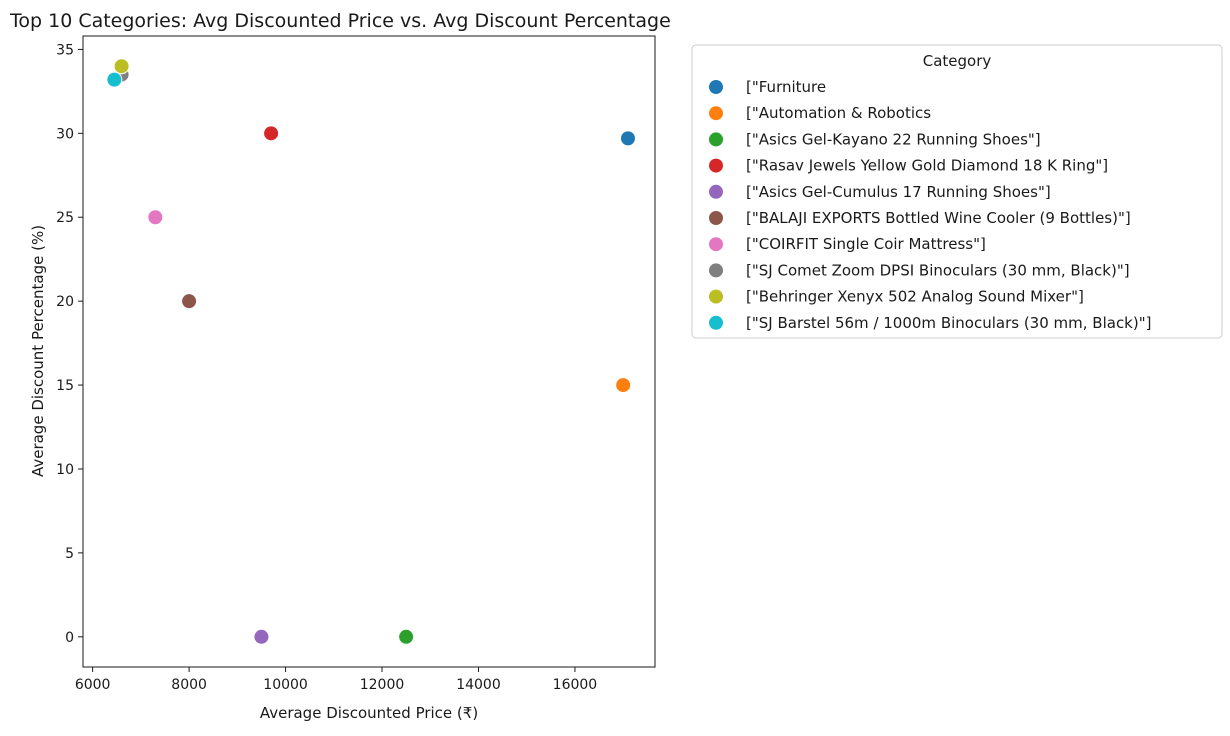 The width and height of the screenshot is (1230, 736). Describe the element at coordinates (65, 218) in the screenshot. I see `y-tick-label: 25` at that location.